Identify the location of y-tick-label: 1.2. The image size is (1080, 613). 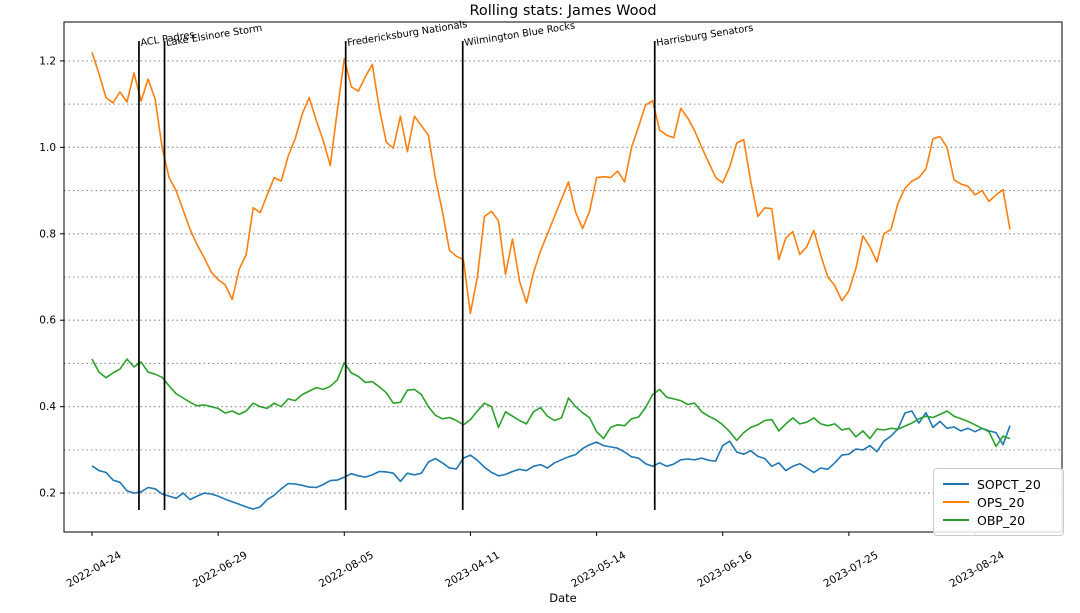
(47, 61).